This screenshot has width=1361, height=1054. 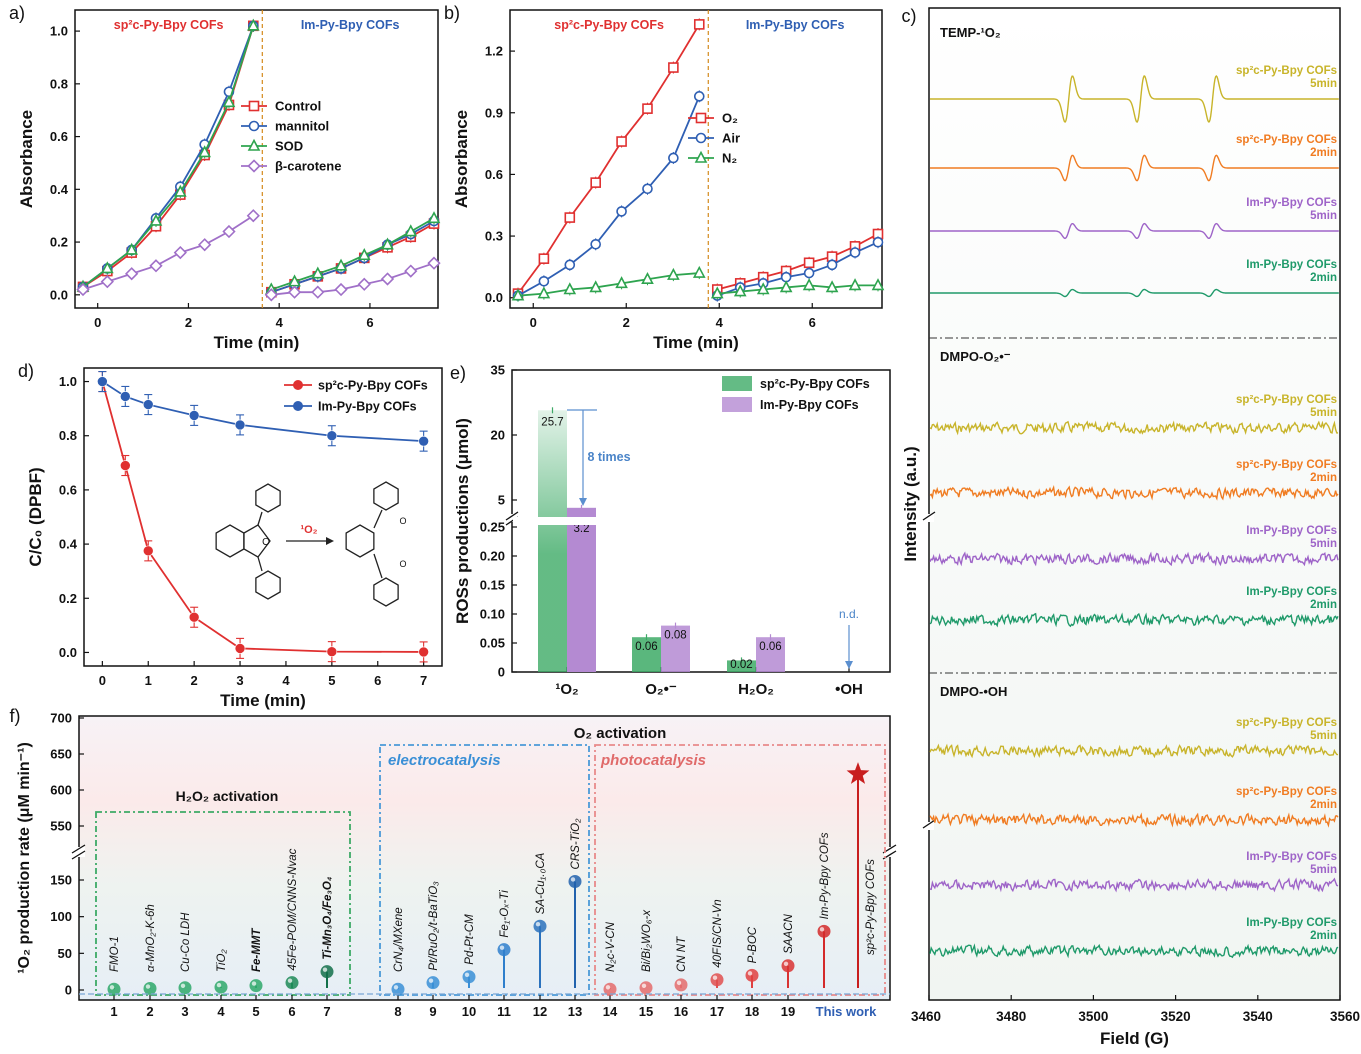 I want to click on x-tick-label: 1, so click(x=113, y=1011).